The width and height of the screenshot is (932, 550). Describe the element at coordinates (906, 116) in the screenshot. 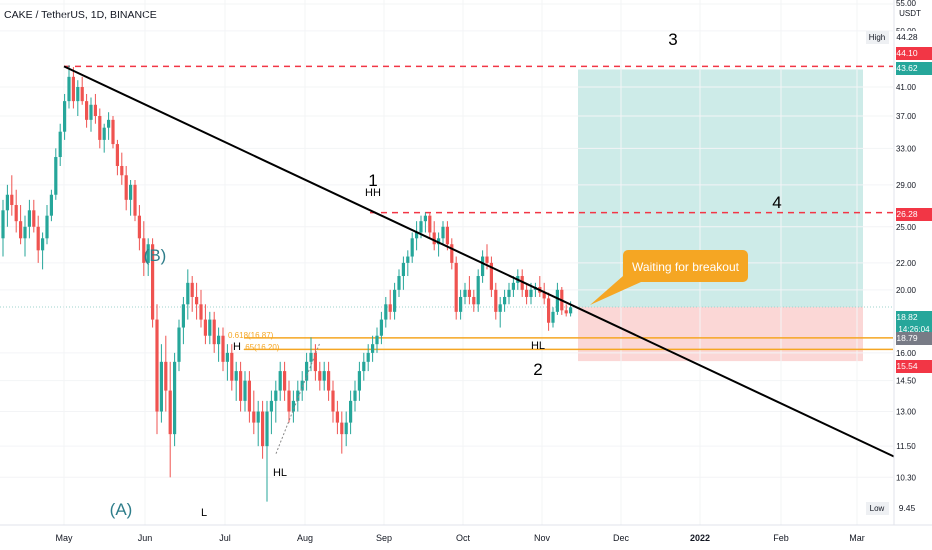

I see `y-tick-label: 37.00` at that location.